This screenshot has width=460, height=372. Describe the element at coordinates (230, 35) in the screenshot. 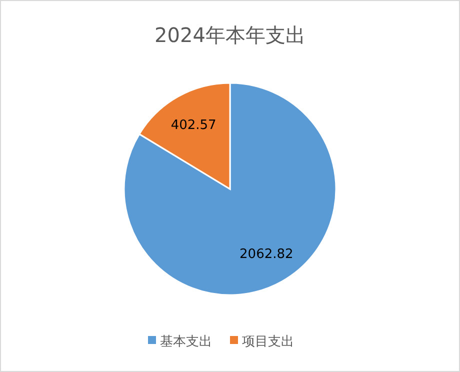

I see `chart-title: 2024年本年支出` at that location.